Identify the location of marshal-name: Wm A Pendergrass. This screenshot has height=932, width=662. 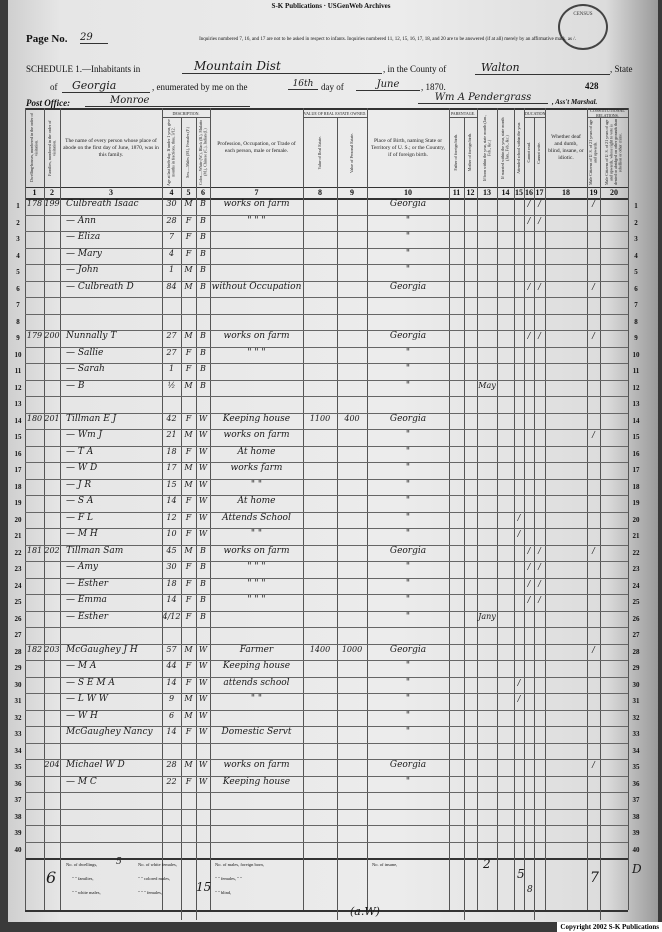
(483, 98).